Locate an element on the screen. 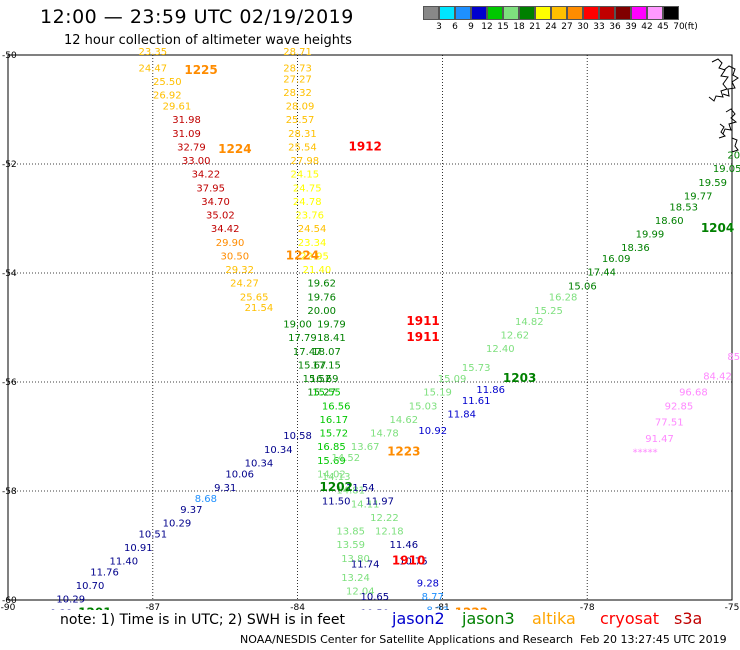  lon-tick-label: -87 is located at coordinates (152, 606).